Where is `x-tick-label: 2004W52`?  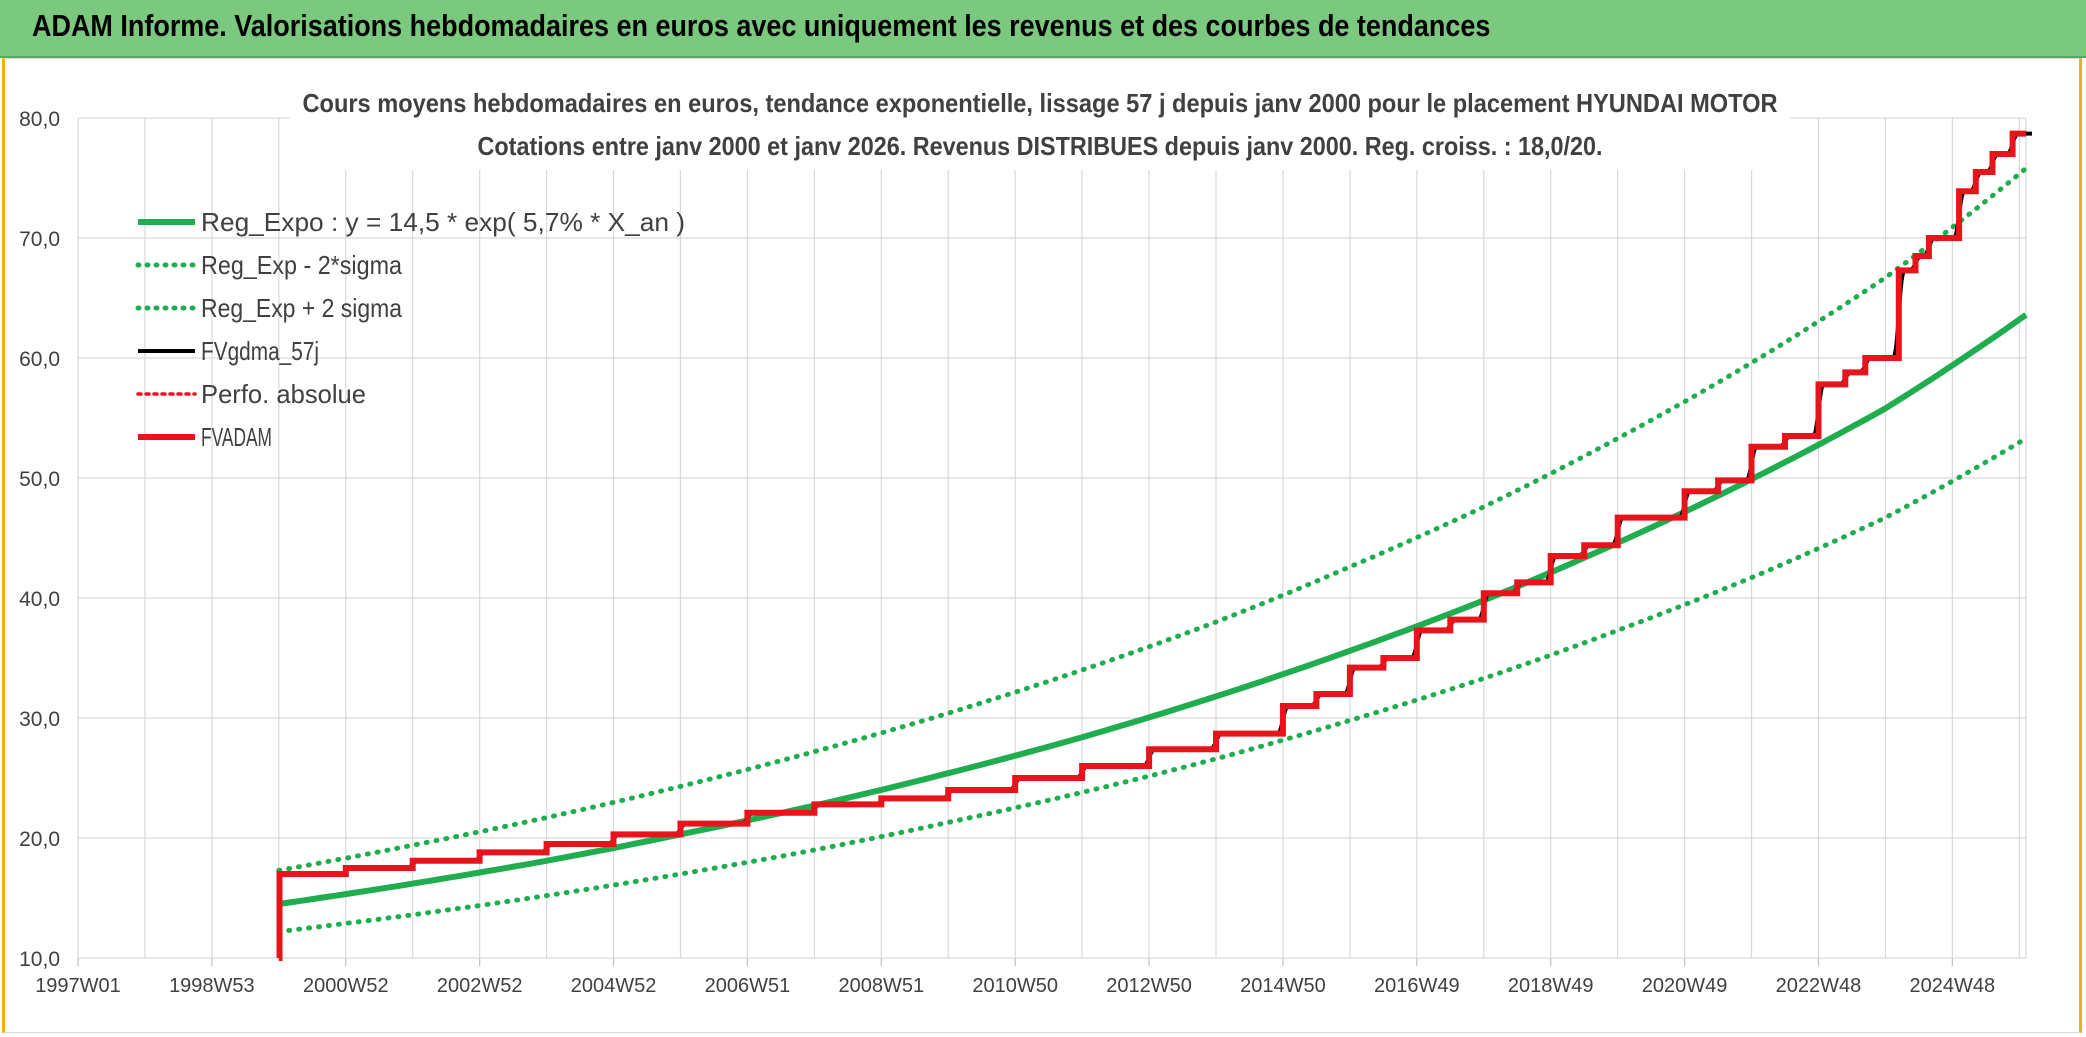 x-tick-label: 2004W52 is located at coordinates (614, 986).